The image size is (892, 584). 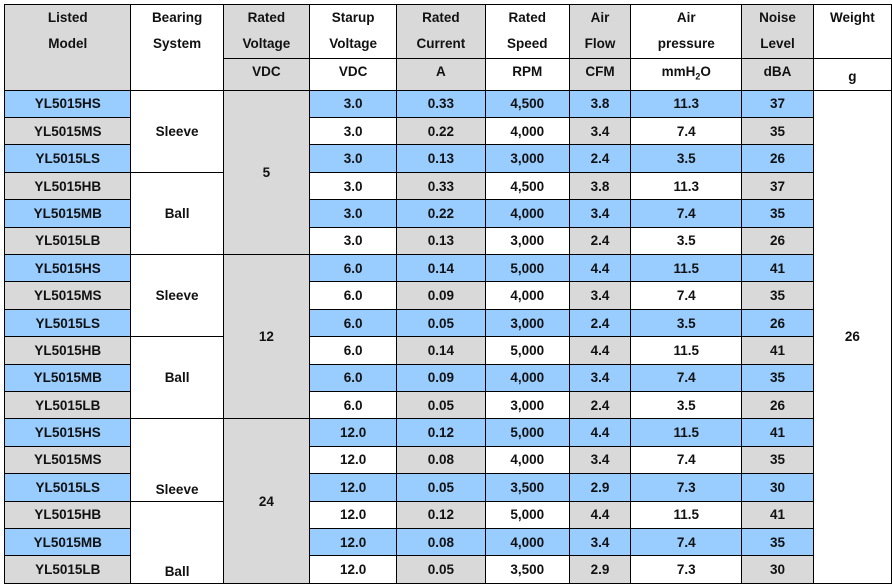 I want to click on speed-cell: 3,000, so click(x=527, y=158).